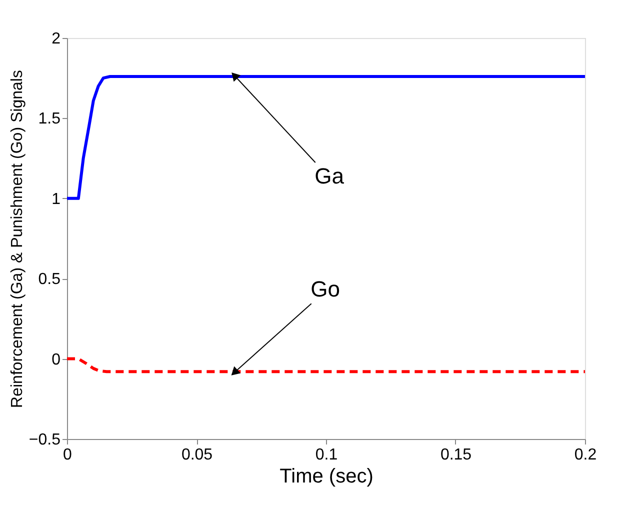  What do you see at coordinates (456, 455) in the screenshot?
I see `x-tick-label: 0.15` at bounding box center [456, 455].